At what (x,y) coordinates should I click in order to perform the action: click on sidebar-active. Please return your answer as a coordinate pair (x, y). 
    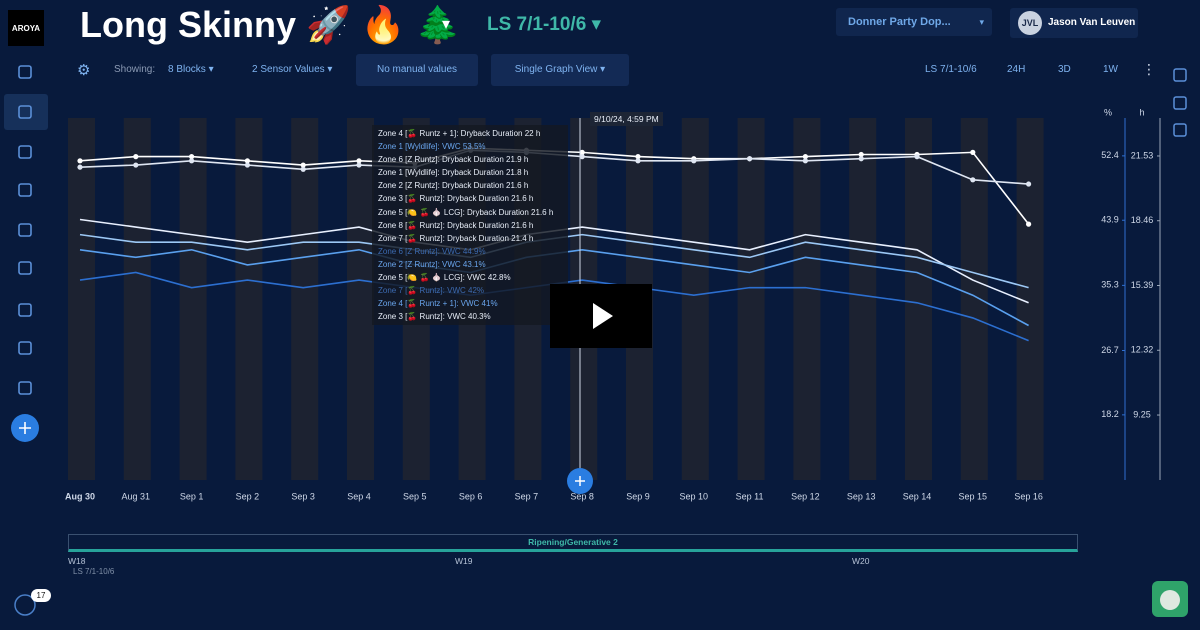
    Looking at the image, I should click on (26, 112).